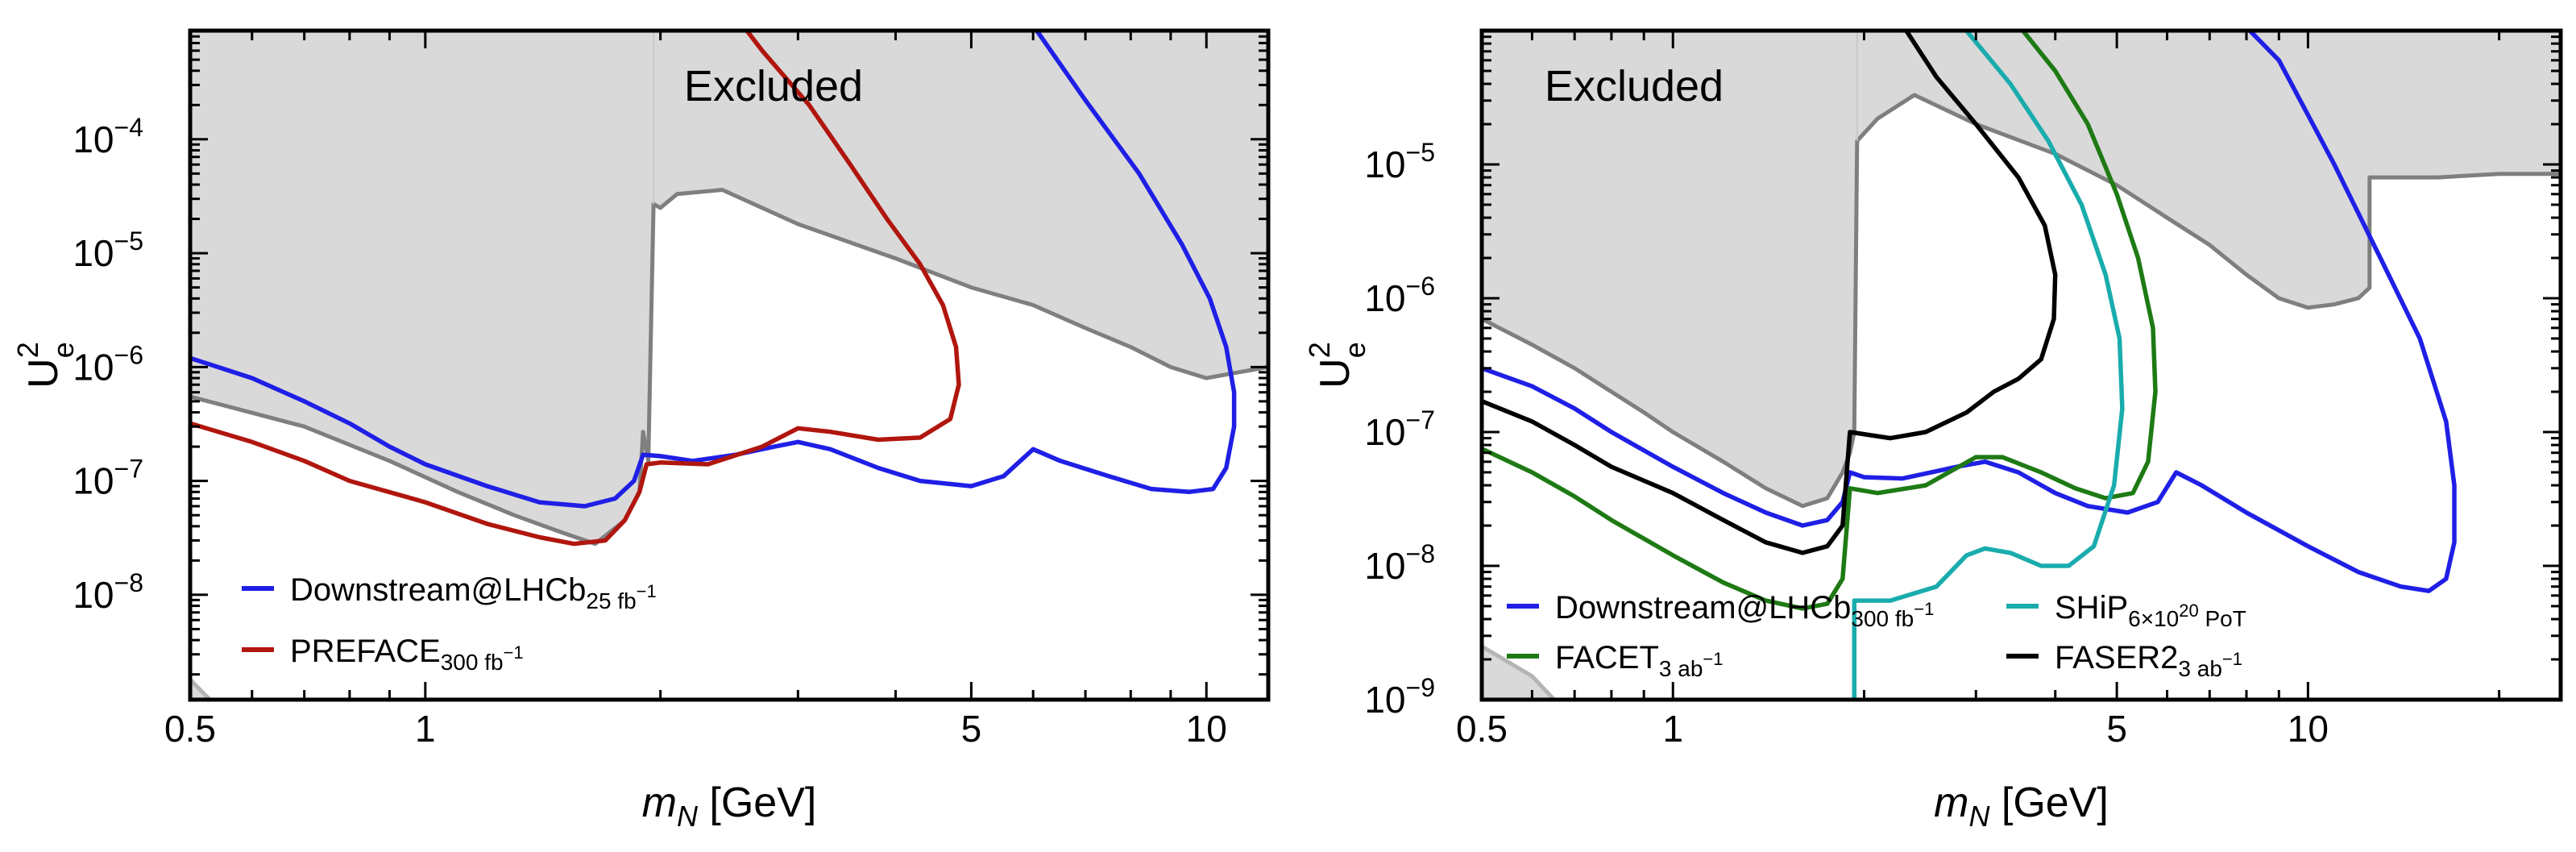 The width and height of the screenshot is (2576, 852). What do you see at coordinates (1988, 365) in the screenshot?
I see `series-line-ship` at bounding box center [1988, 365].